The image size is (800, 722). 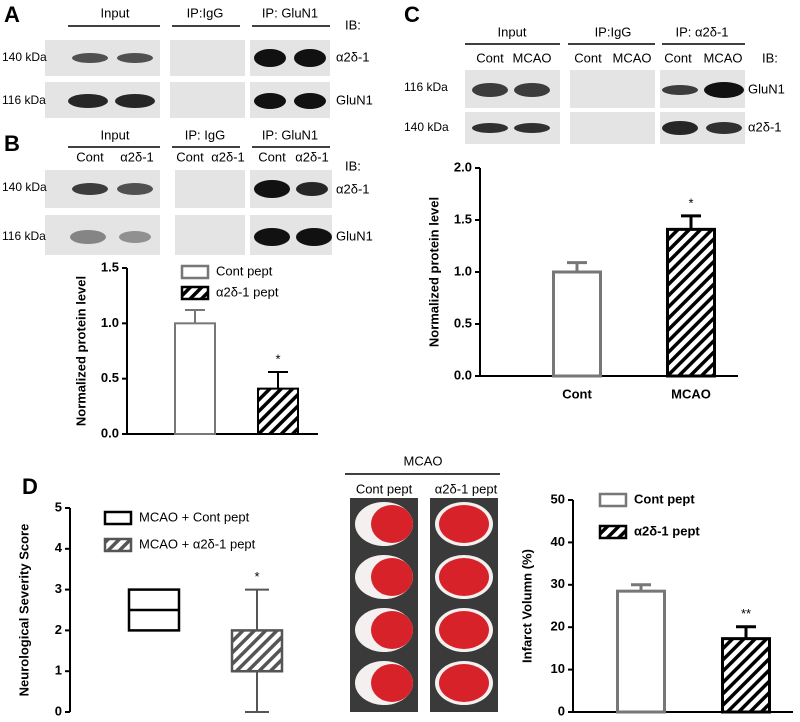 What do you see at coordinates (423, 460) in the screenshot?
I see `image-header: MCAO` at bounding box center [423, 460].